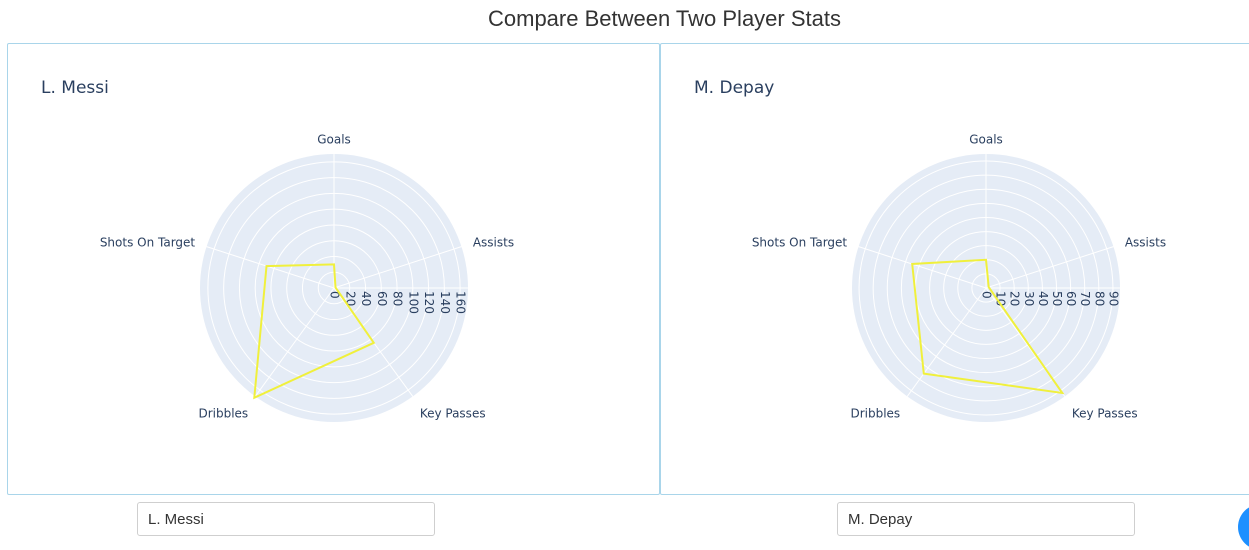 The width and height of the screenshot is (1249, 550). Describe the element at coordinates (461, 302) in the screenshot. I see `radial-tick-label: 160` at that location.